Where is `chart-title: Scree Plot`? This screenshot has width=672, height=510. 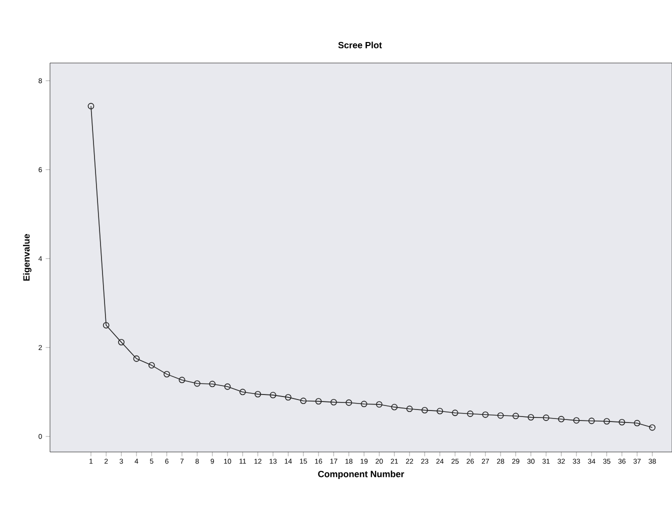
chart-title: Scree Plot is located at coordinates (360, 45).